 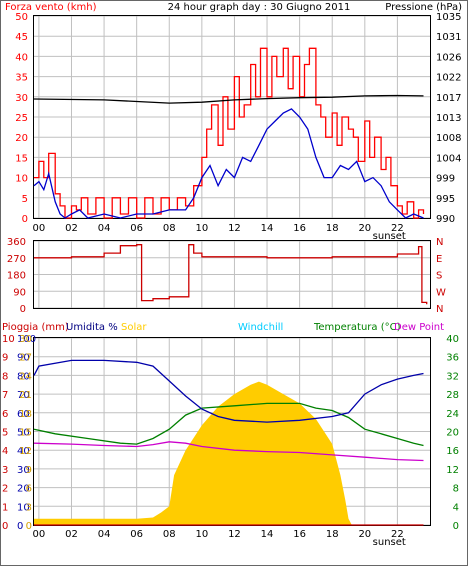 What do you see at coordinates (448, 17) in the screenshot?
I see `pressure-tick-label: 1035` at bounding box center [448, 17].